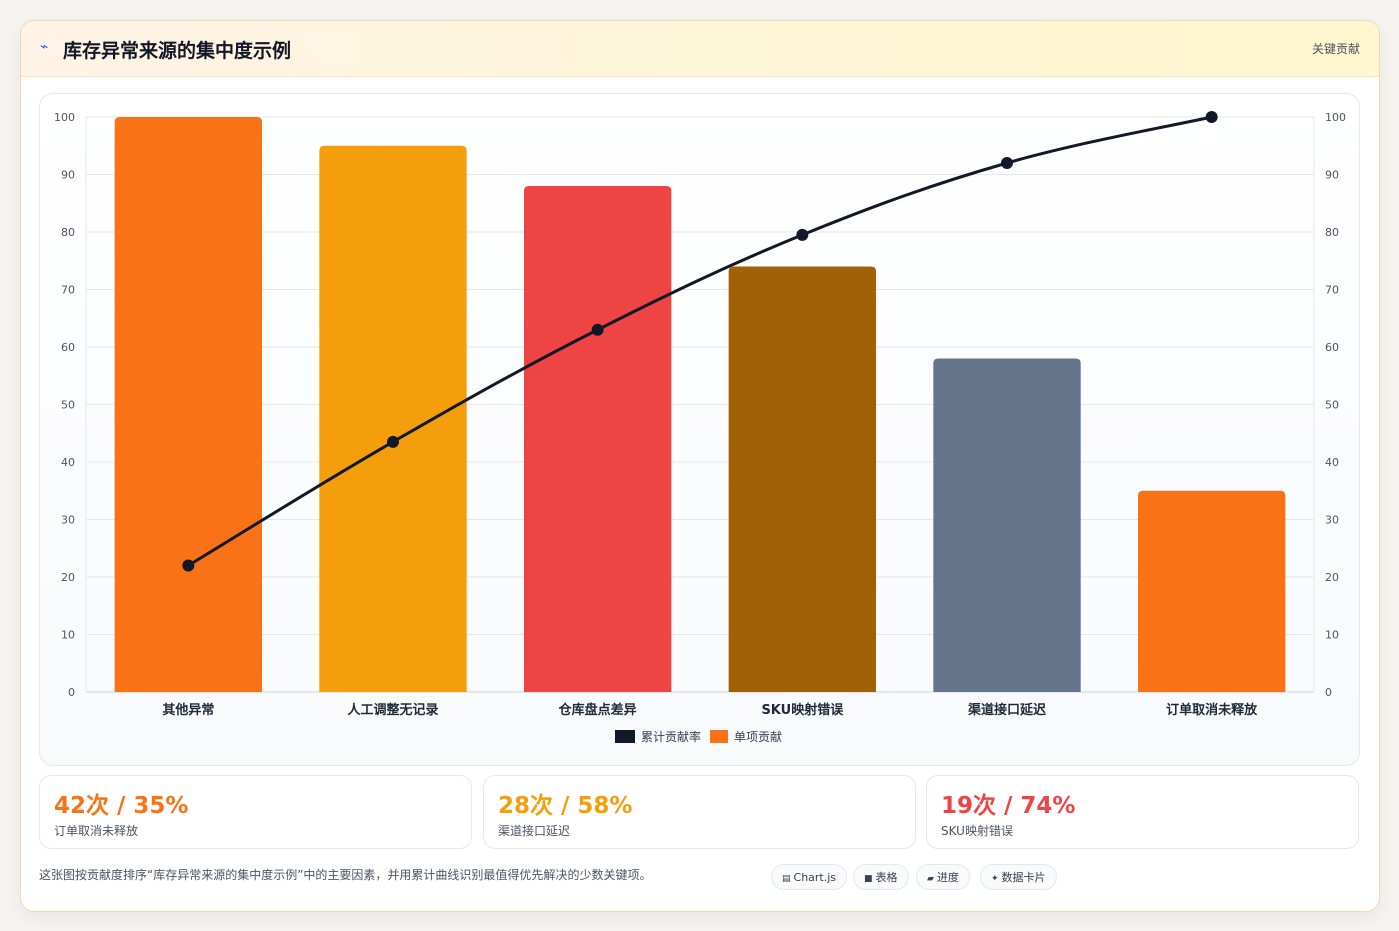  I want to click on stat-value: 19次 / 74%, so click(1008, 806).